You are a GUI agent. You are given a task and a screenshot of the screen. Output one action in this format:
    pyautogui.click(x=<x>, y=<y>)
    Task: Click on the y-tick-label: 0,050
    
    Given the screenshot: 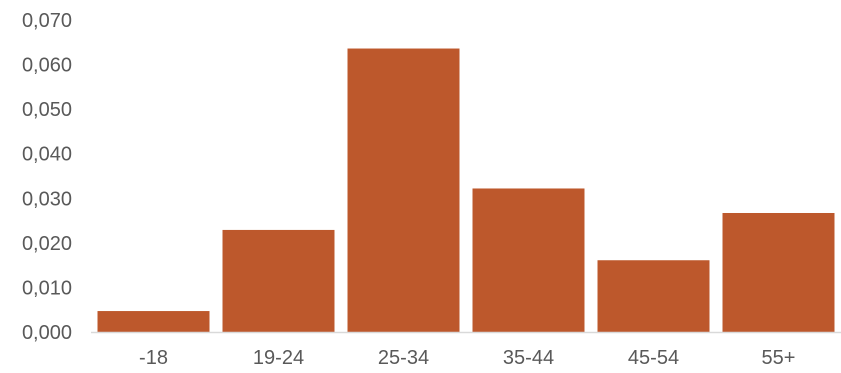 What is the action you would take?
    pyautogui.click(x=47, y=110)
    